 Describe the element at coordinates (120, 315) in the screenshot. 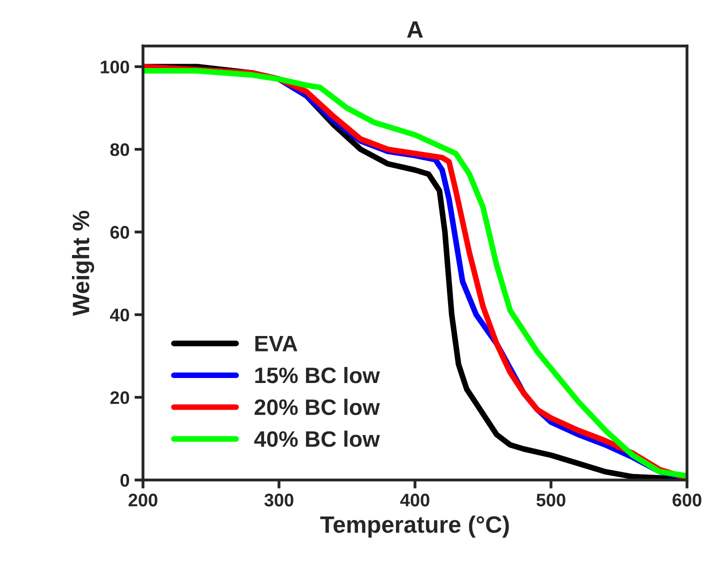

I see `y-tick-label: 40` at that location.